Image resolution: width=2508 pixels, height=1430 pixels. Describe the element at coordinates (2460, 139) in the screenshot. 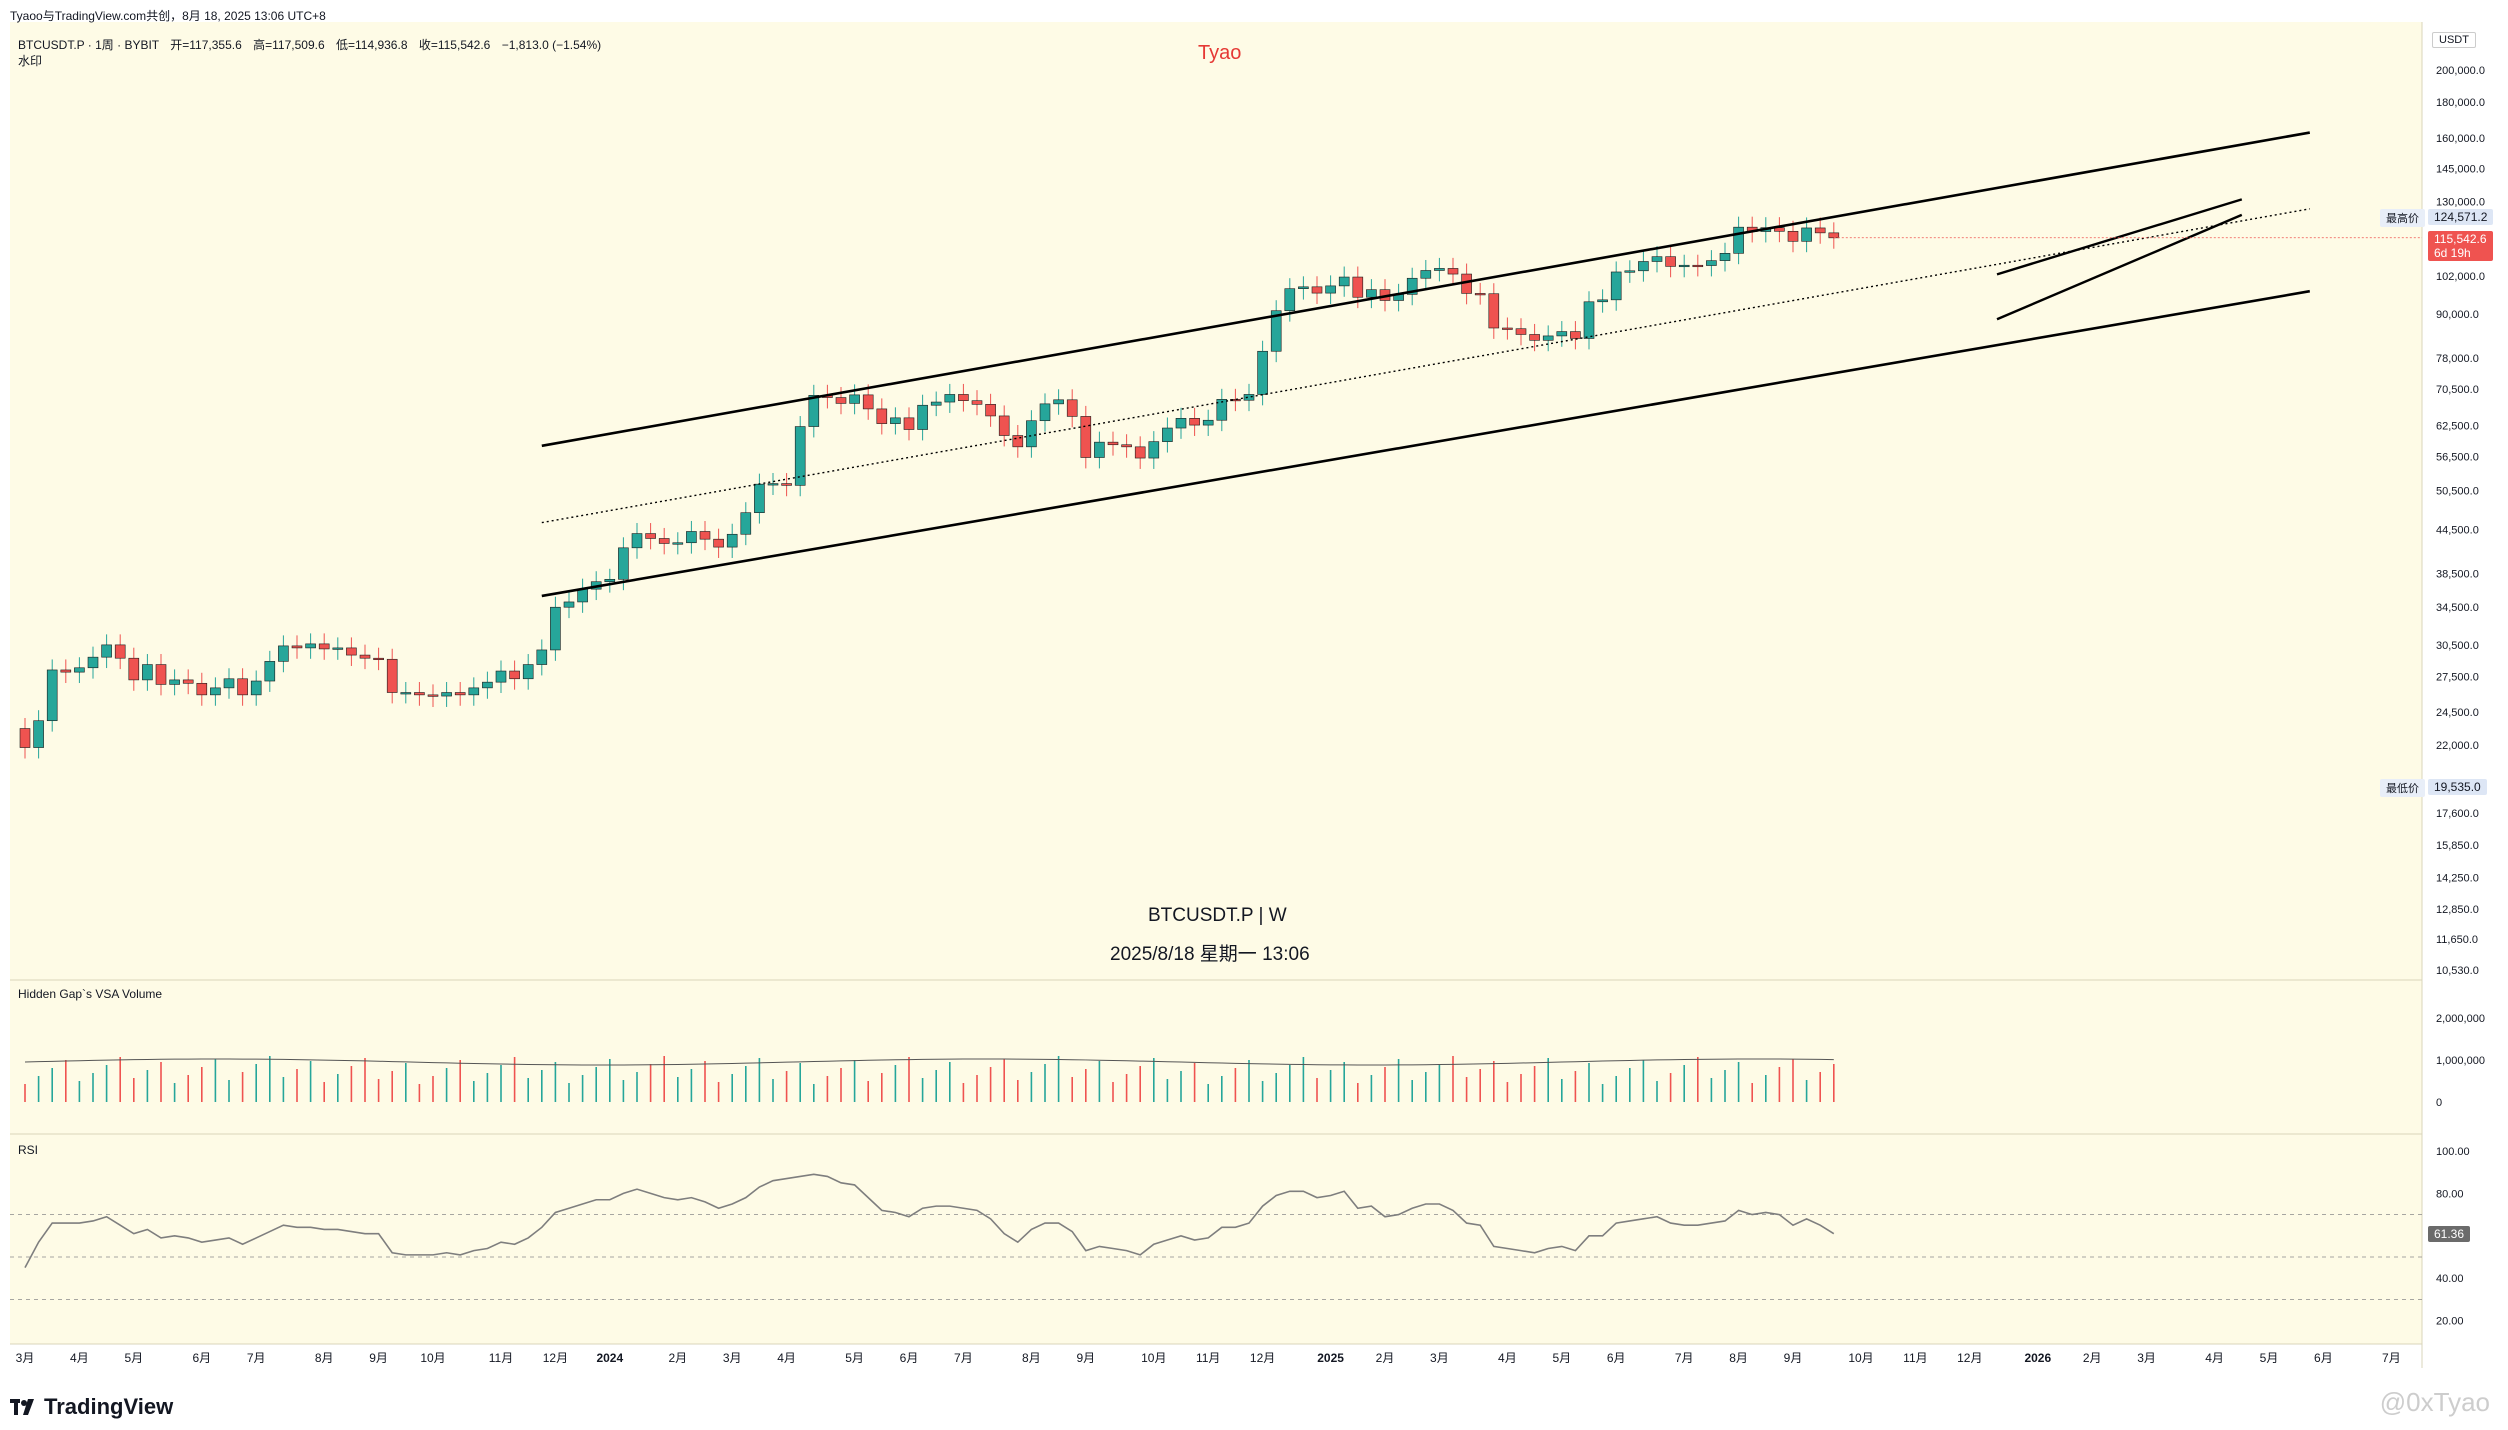

I see `price-tick-label: 160,000.0` at that location.